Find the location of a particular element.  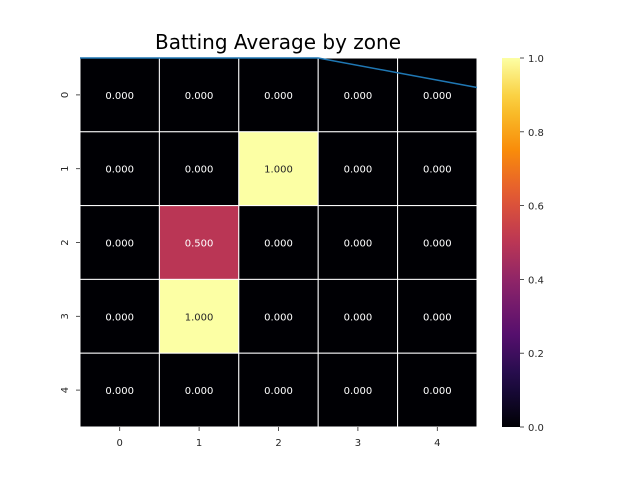

heatmap-cell-r1-c2 is located at coordinates (278, 169).